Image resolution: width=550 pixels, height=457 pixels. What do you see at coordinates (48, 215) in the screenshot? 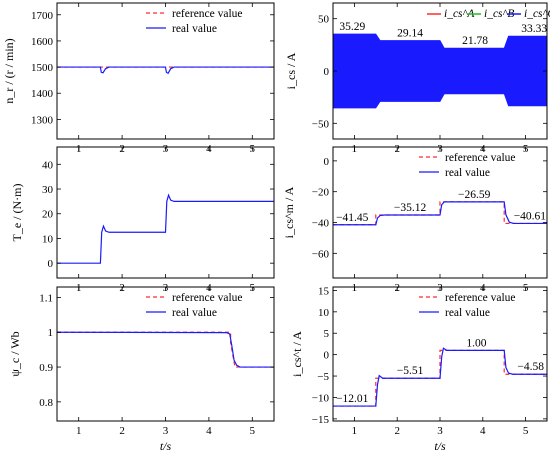
I see `y-tick-label: 20` at bounding box center [48, 215].